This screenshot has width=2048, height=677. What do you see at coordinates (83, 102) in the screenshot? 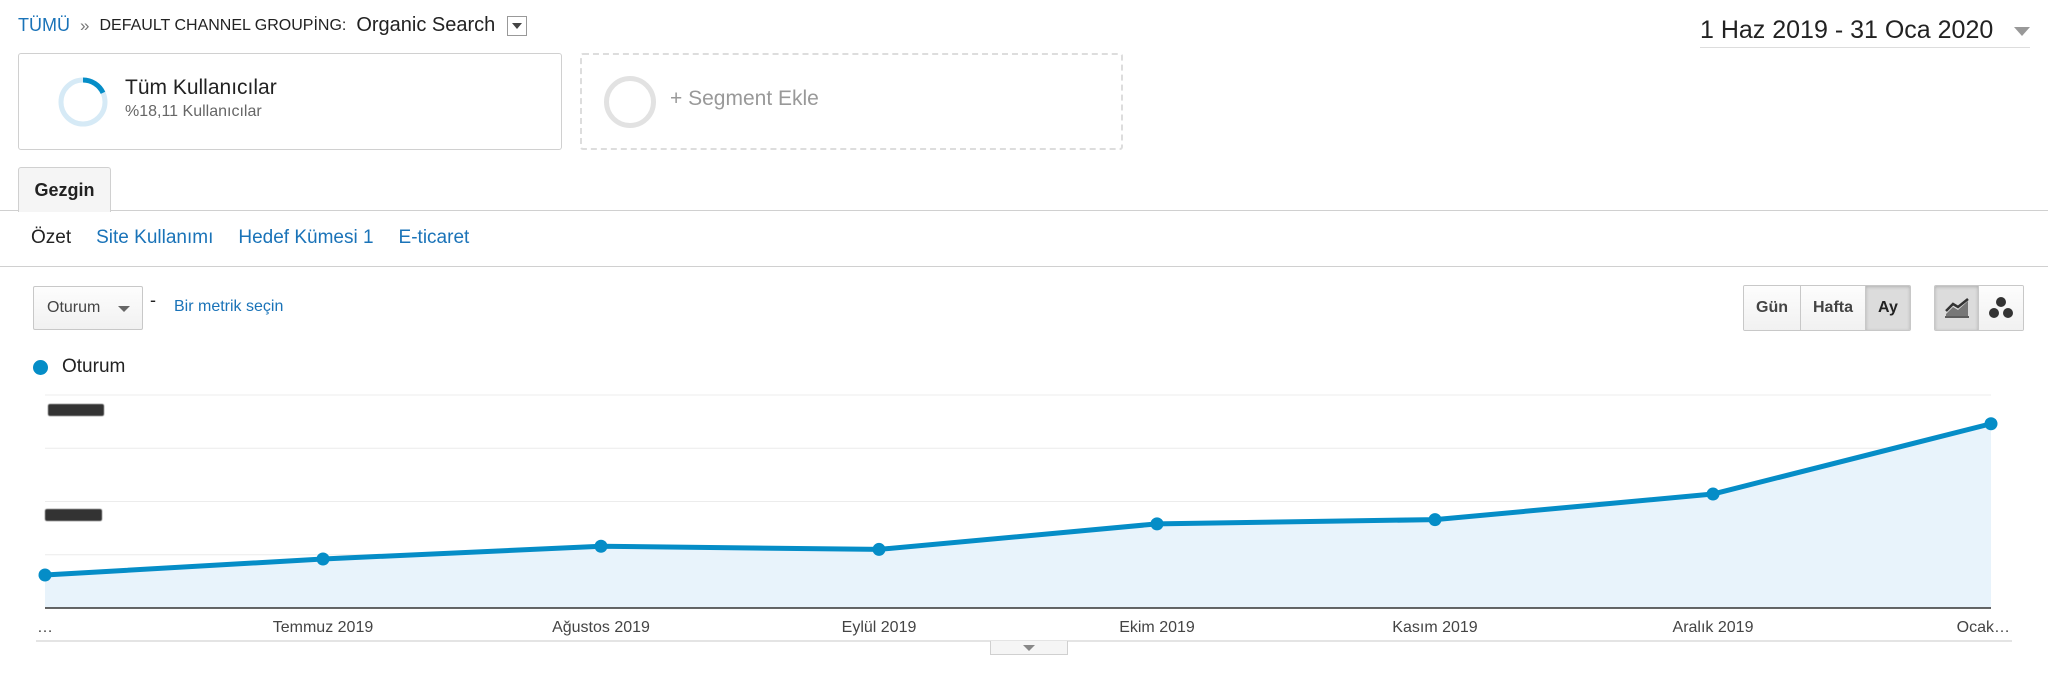
I see `segment-donut-icon` at bounding box center [83, 102].